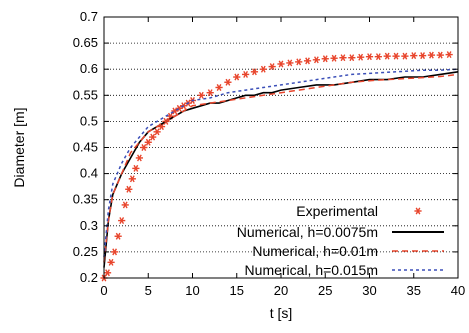 This screenshot has width=469, height=333. Describe the element at coordinates (89, 16) in the screenshot. I see `y-tick-label: 0.7` at that location.